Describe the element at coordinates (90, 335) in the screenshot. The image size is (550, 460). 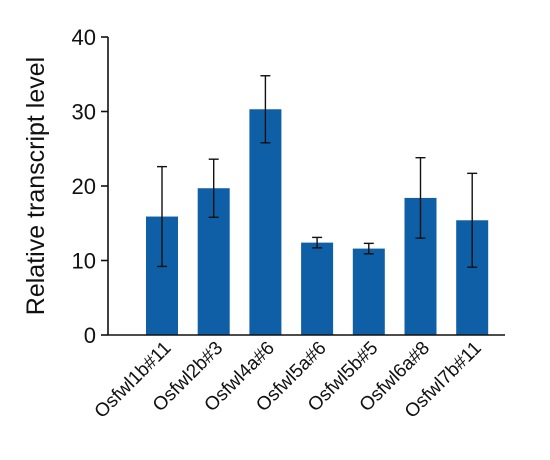
I see `y-tick-label: 0` at that location.